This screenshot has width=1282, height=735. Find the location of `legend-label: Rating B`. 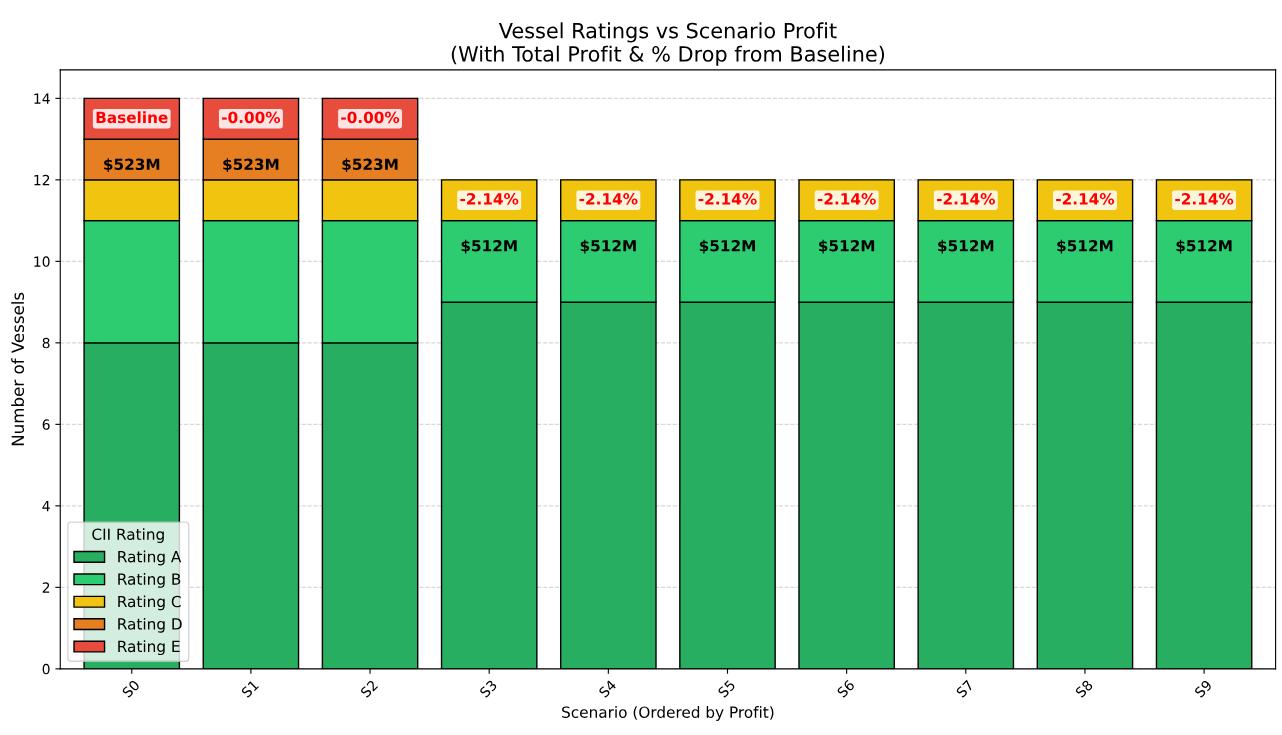

legend-label: Rating B is located at coordinates (149, 580).